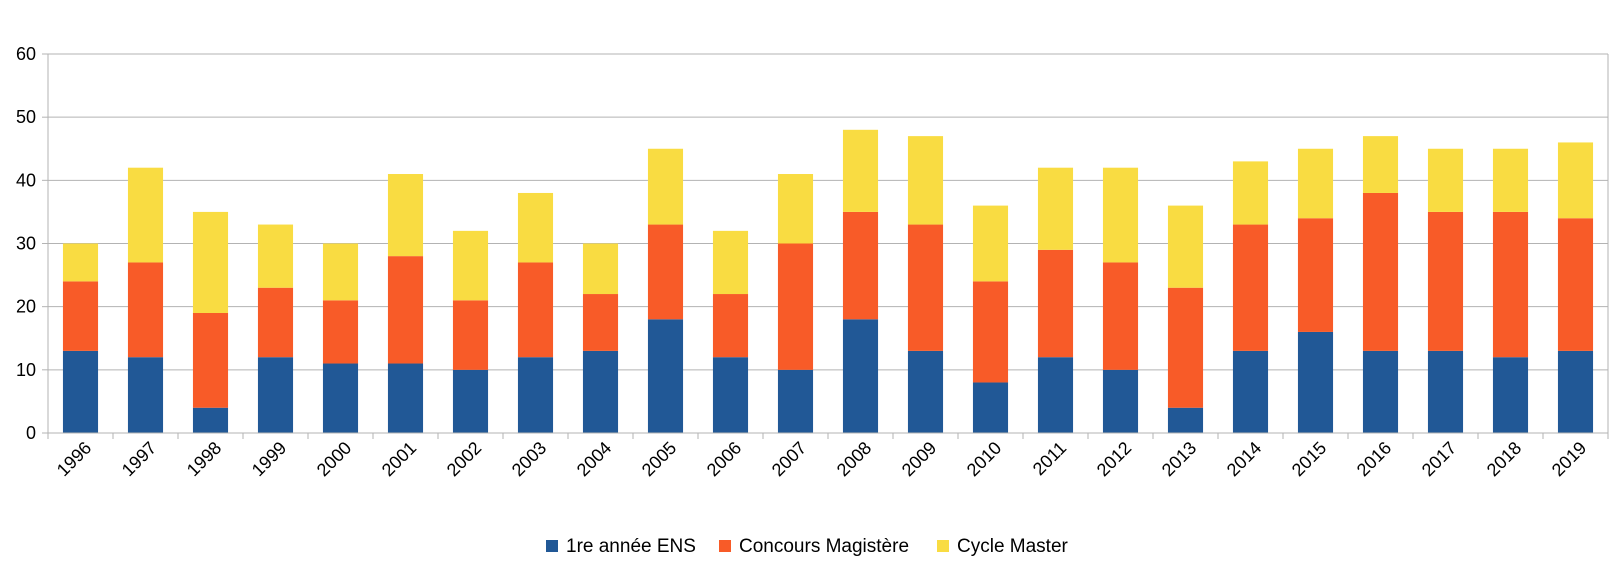 This screenshot has height=578, width=1615. What do you see at coordinates (594, 459) in the screenshot?
I see `x-tick-label: 2004` at bounding box center [594, 459].